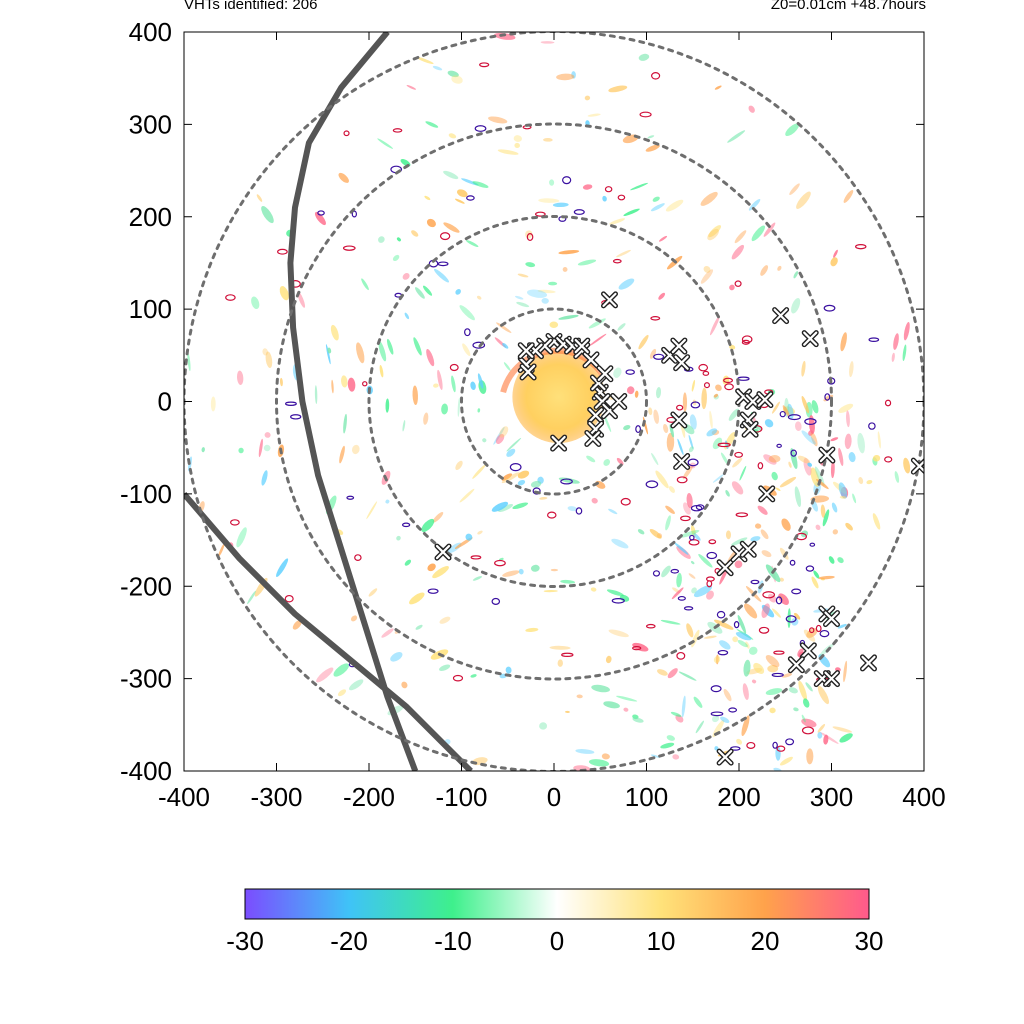 This screenshot has height=1024, width=1024. Describe the element at coordinates (146, 586) in the screenshot. I see `y-tick-label: -200` at that location.